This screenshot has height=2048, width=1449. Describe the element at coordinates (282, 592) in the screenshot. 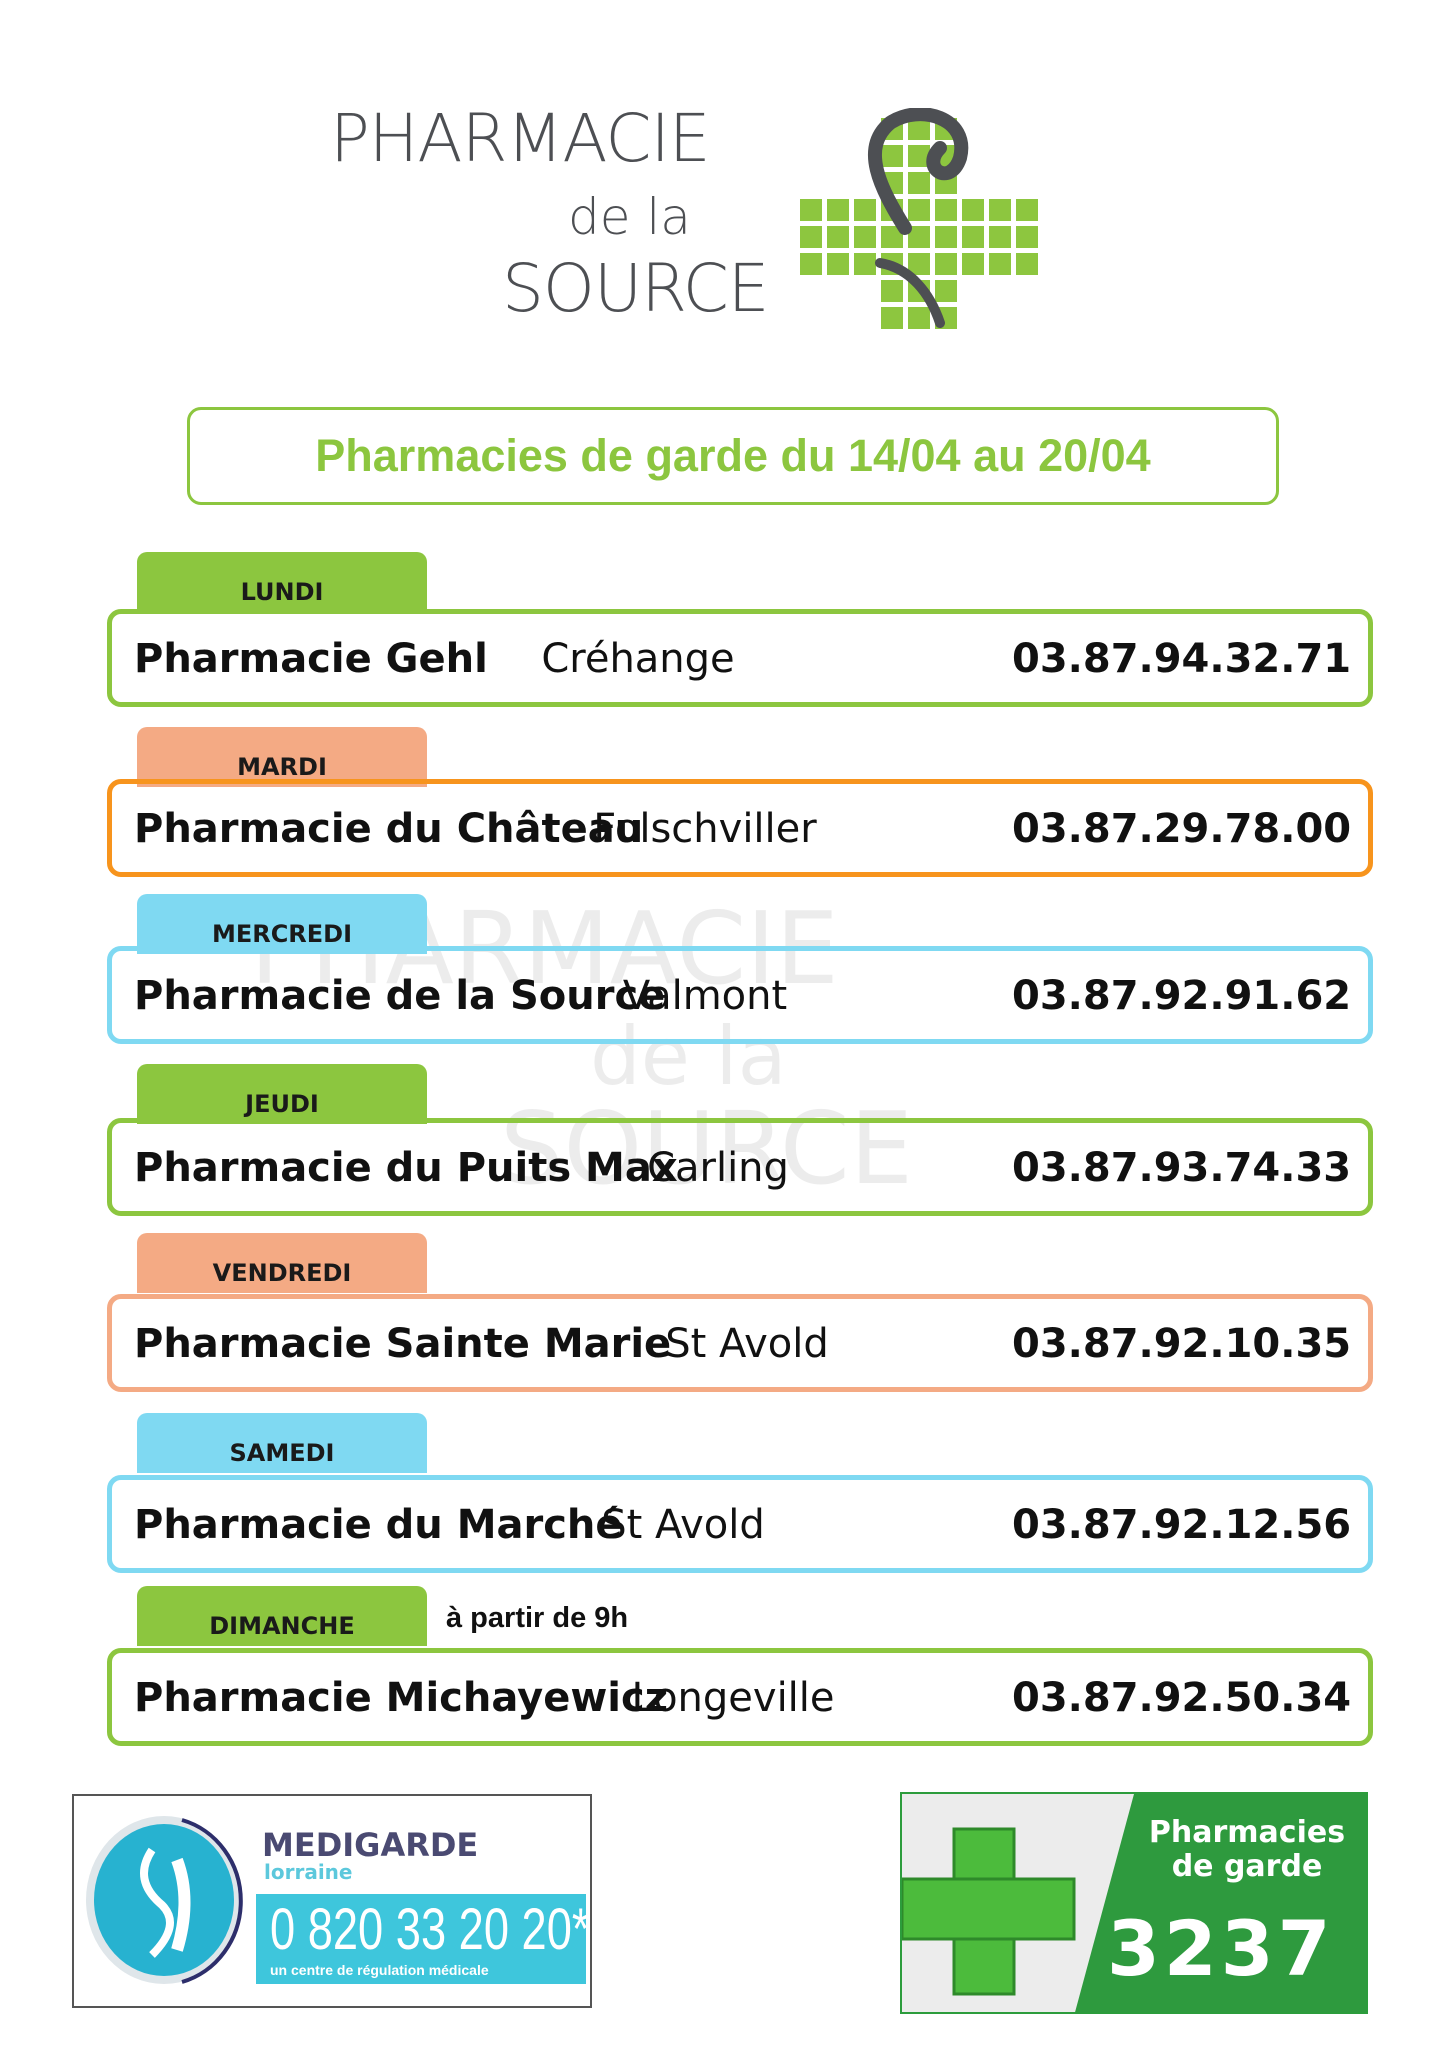

I see `day-label: LUNDI` at that location.